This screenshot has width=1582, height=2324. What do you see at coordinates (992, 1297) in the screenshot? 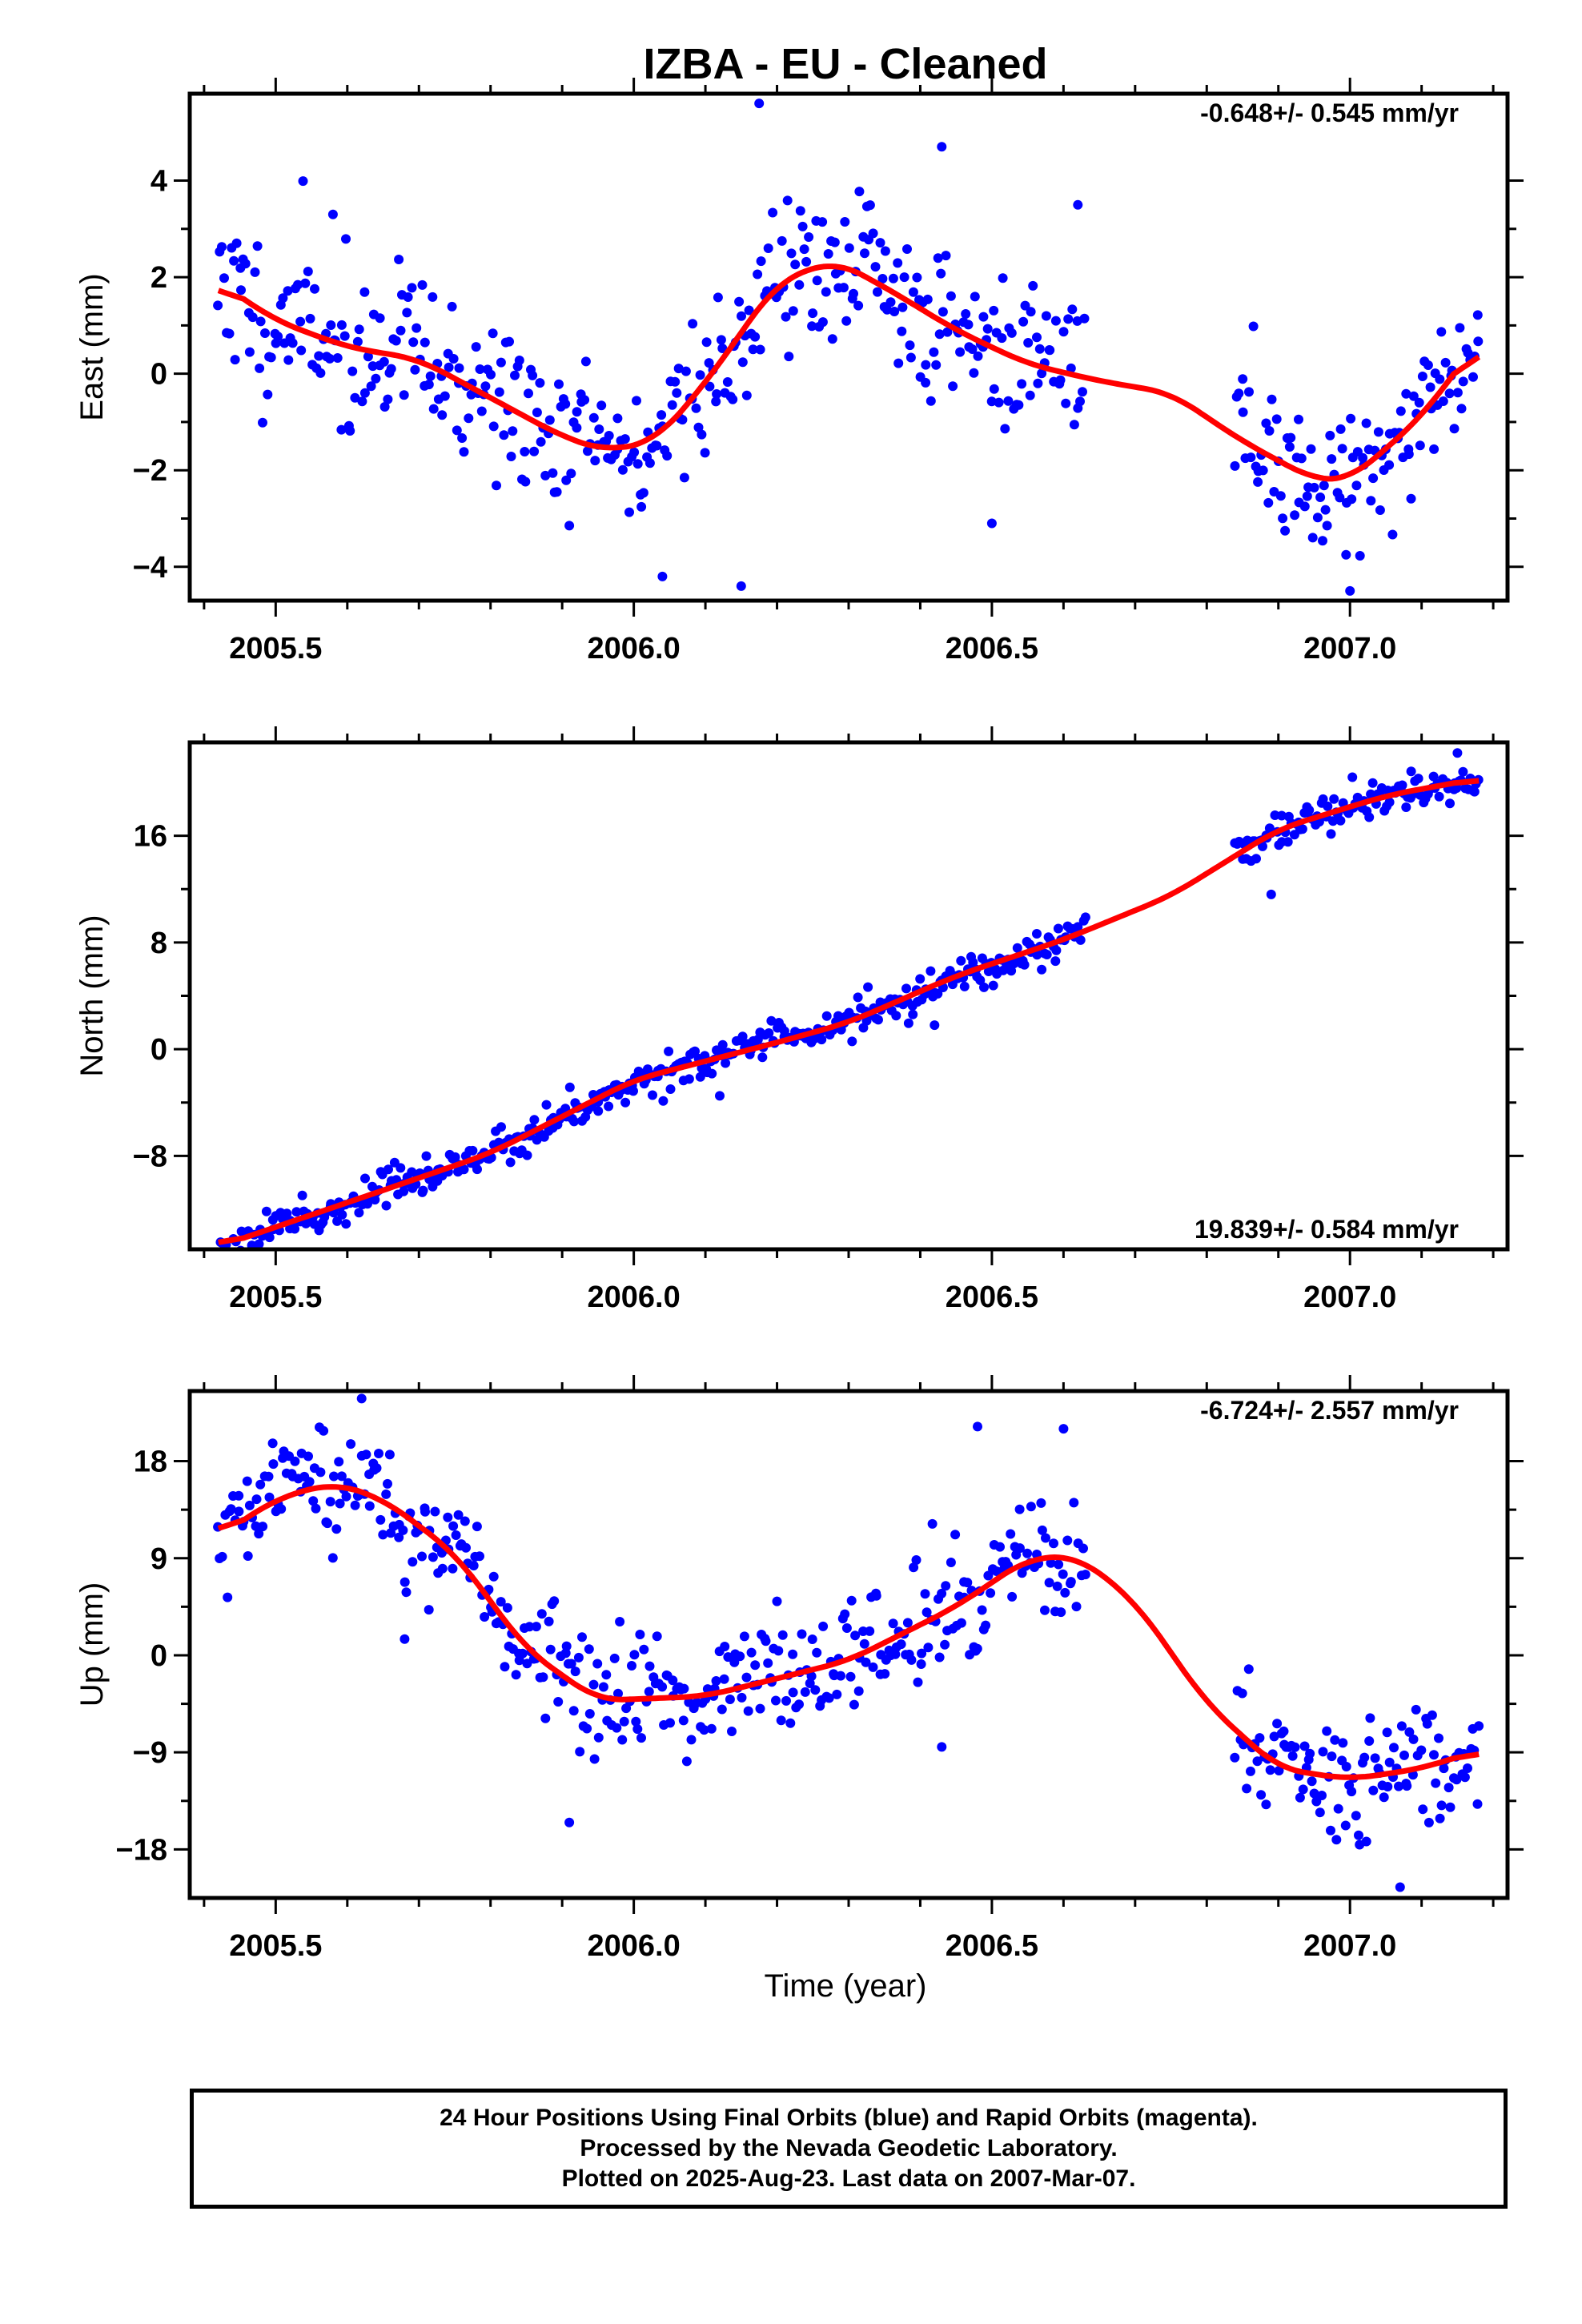
I see `x-tick-label: 2006.5` at bounding box center [992, 1297].